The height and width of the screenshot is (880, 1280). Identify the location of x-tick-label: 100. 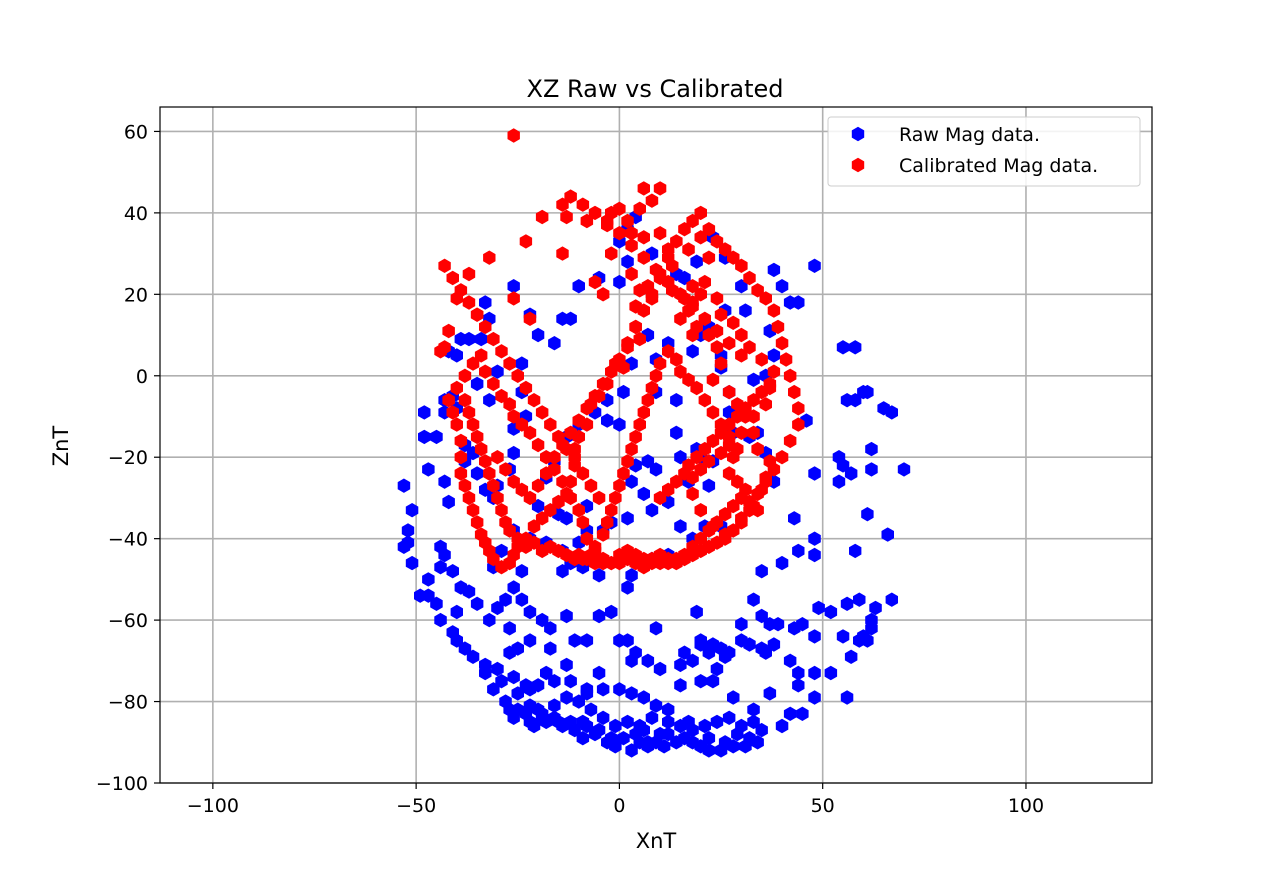
(1026, 806).